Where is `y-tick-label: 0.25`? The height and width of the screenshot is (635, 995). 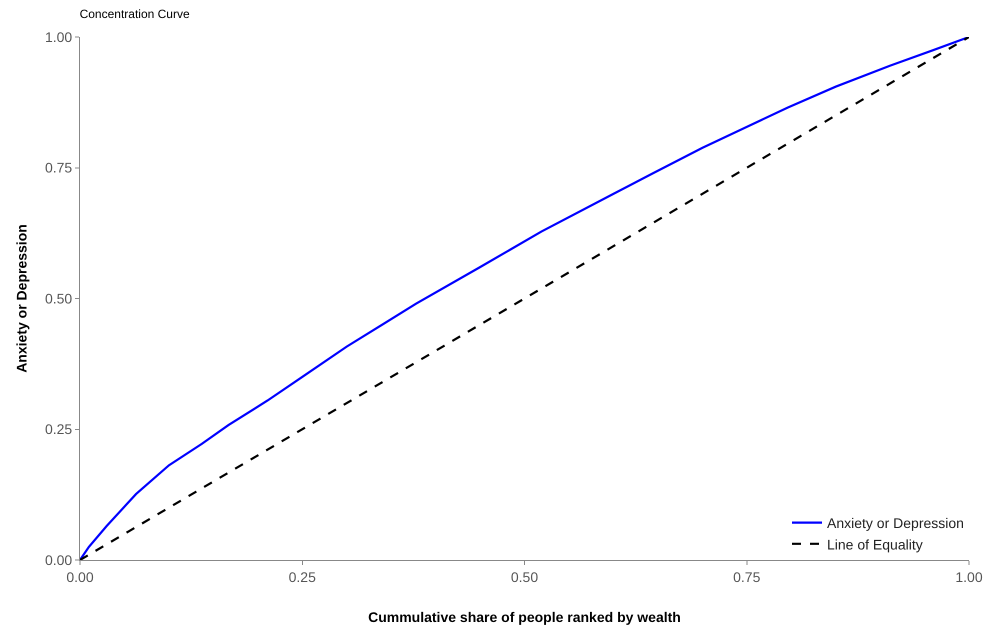 y-tick-label: 0.25 is located at coordinates (58, 429).